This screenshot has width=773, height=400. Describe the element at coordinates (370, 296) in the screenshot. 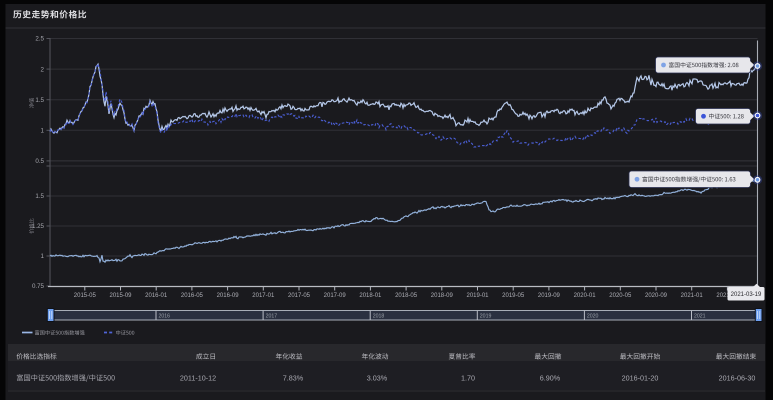

I see `svg-text: 2018-01` at that location.